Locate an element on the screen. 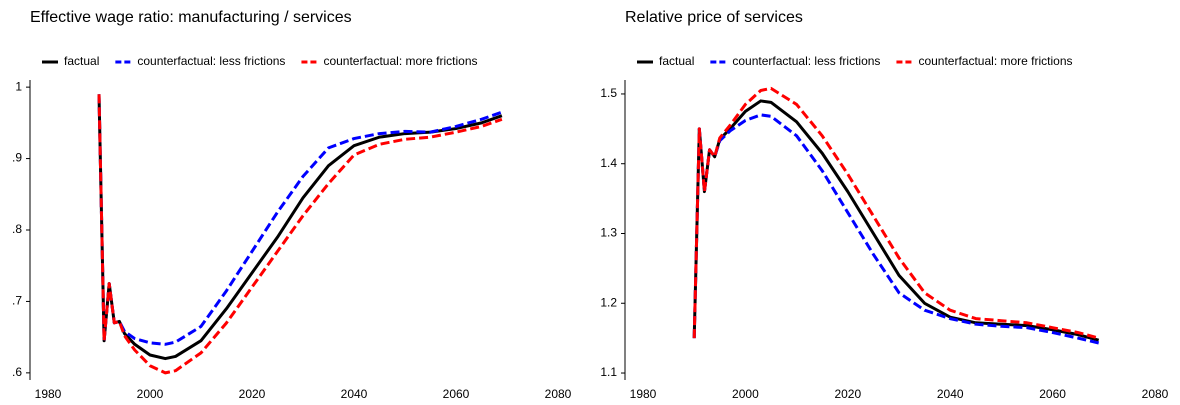  y-tick-label: 1.4 is located at coordinates (608, 163).